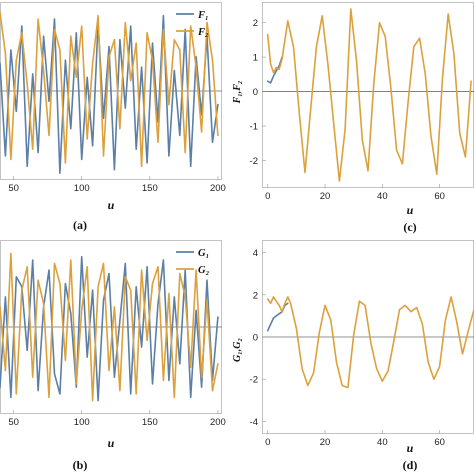 This screenshot has height=474, width=474. I want to click on panel-d-caption: (d), so click(410, 465).